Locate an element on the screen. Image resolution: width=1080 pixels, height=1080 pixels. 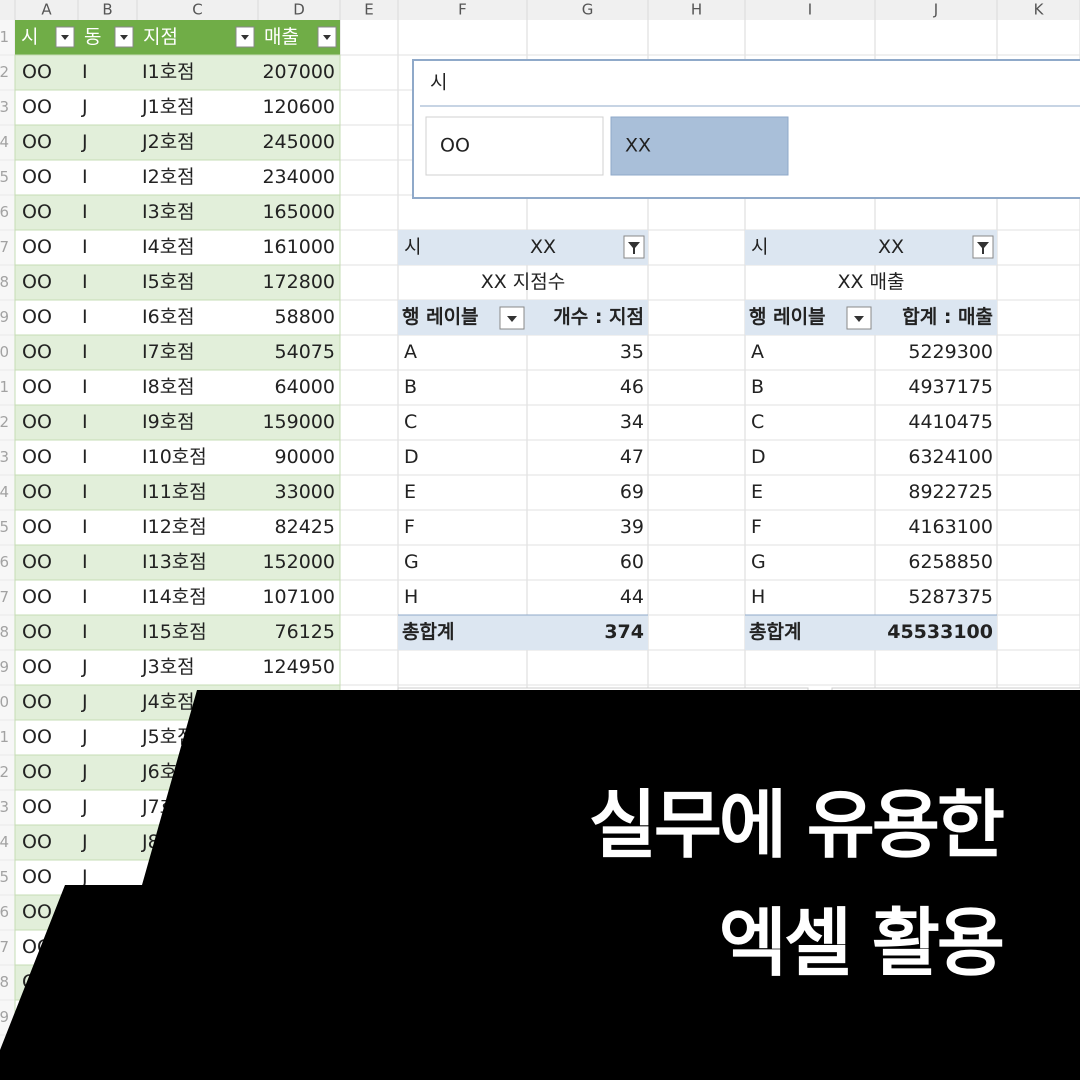
table-cell: 124950 is located at coordinates (298, 667).